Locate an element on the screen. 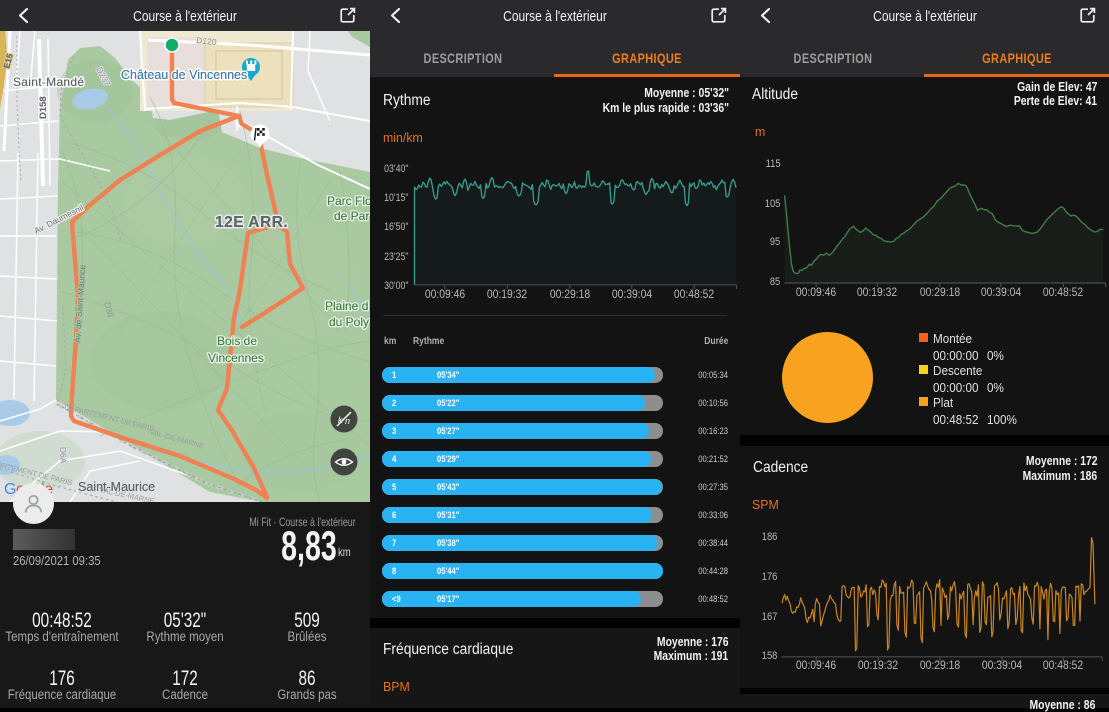 Image resolution: width=1109 pixels, height=712 pixels. svg-text: Saint-Mandé is located at coordinates (48, 82).